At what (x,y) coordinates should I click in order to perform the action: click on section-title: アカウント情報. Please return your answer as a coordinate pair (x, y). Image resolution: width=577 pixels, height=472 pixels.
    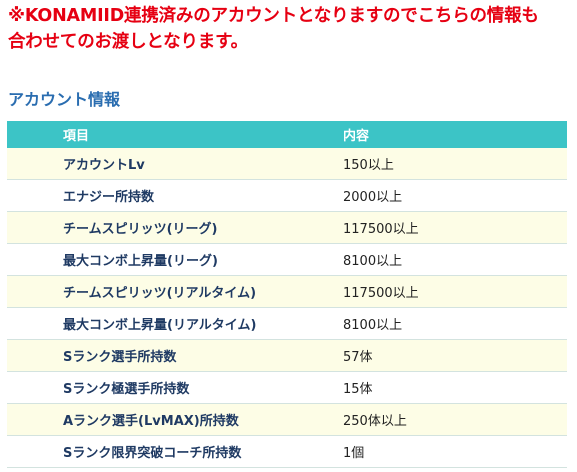
    Looking at the image, I should click on (64, 99).